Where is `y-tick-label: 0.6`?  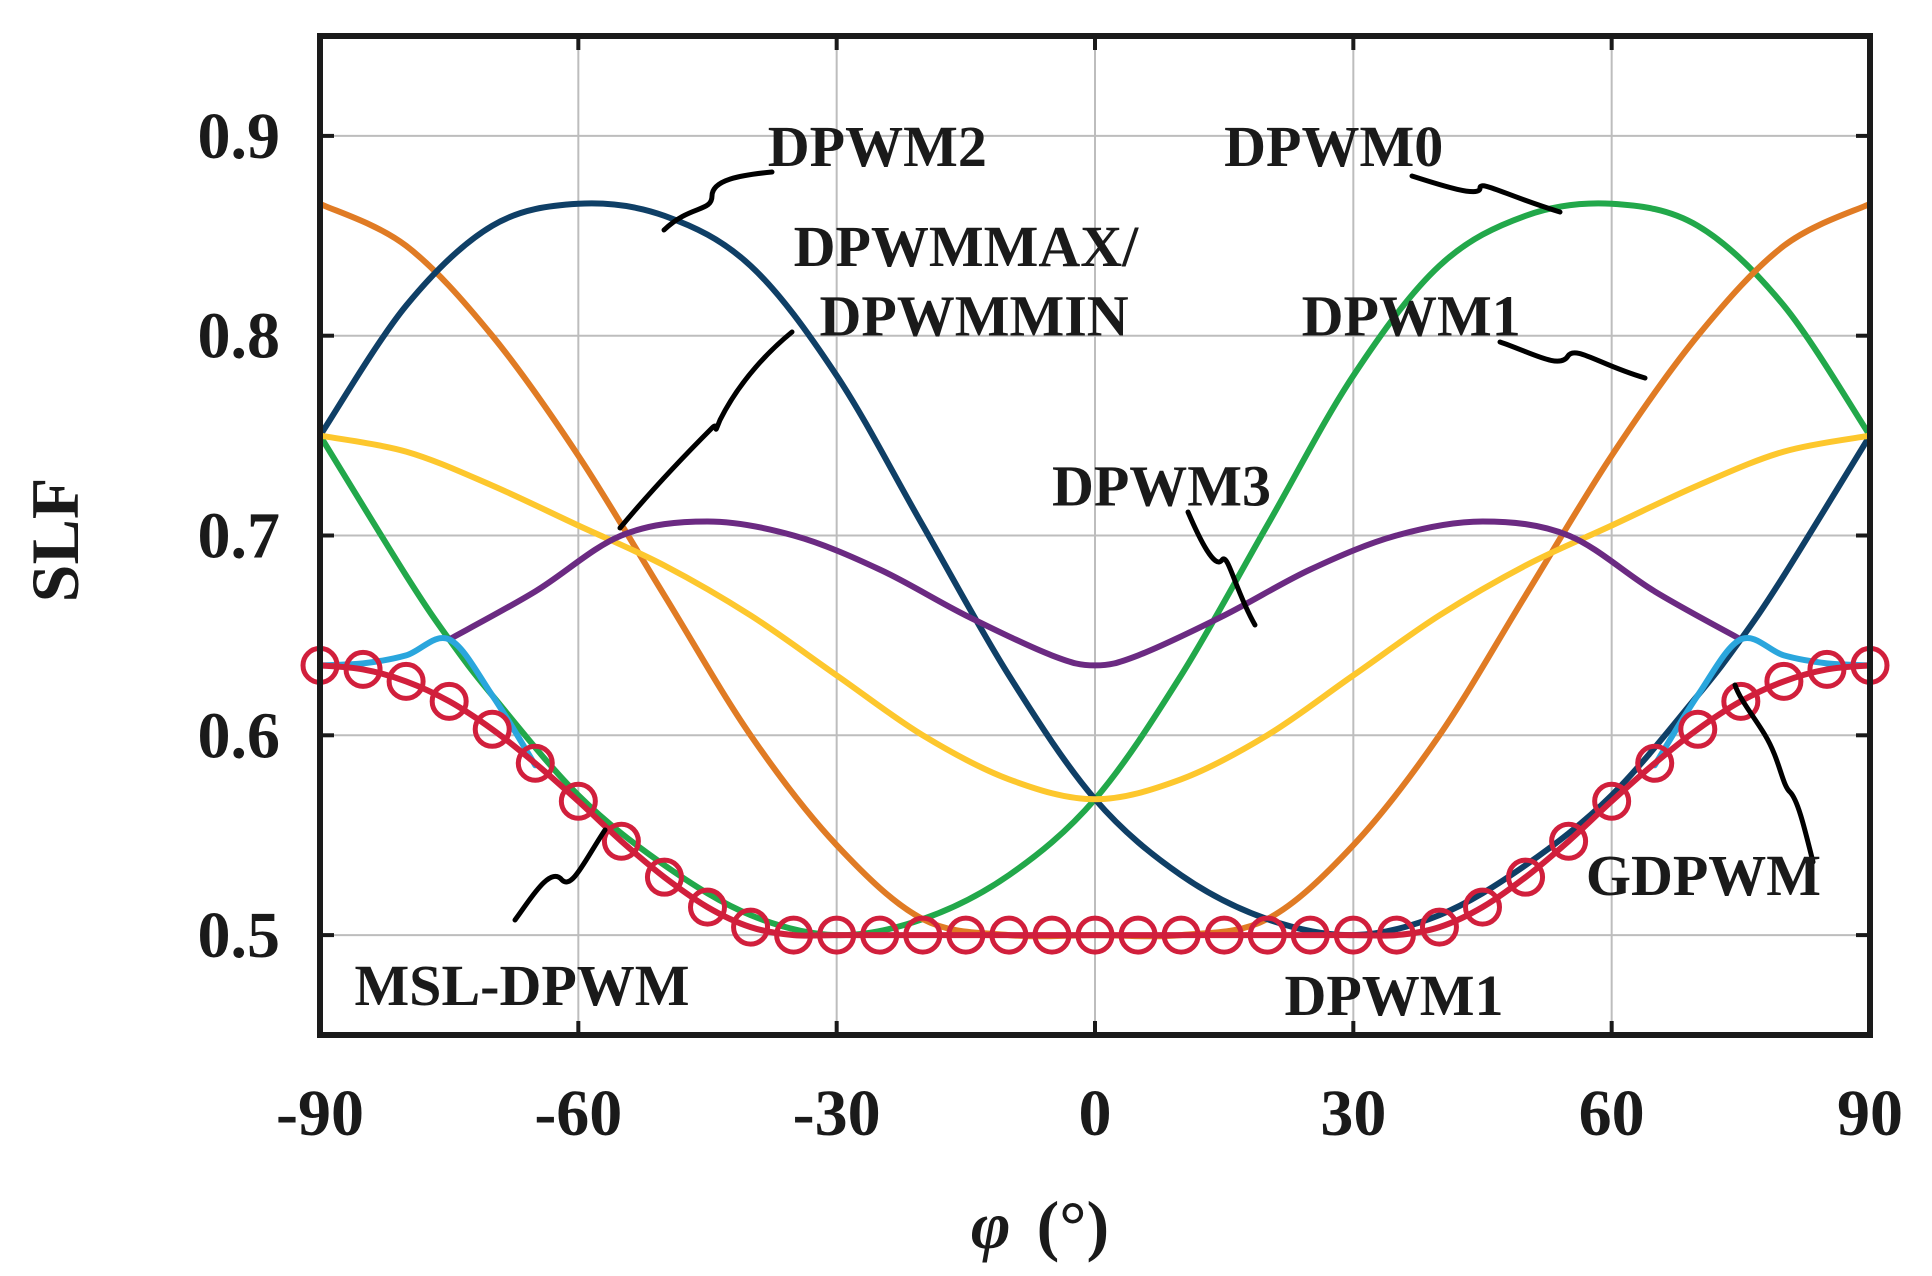
y-tick-label: 0.6 is located at coordinates (239, 735).